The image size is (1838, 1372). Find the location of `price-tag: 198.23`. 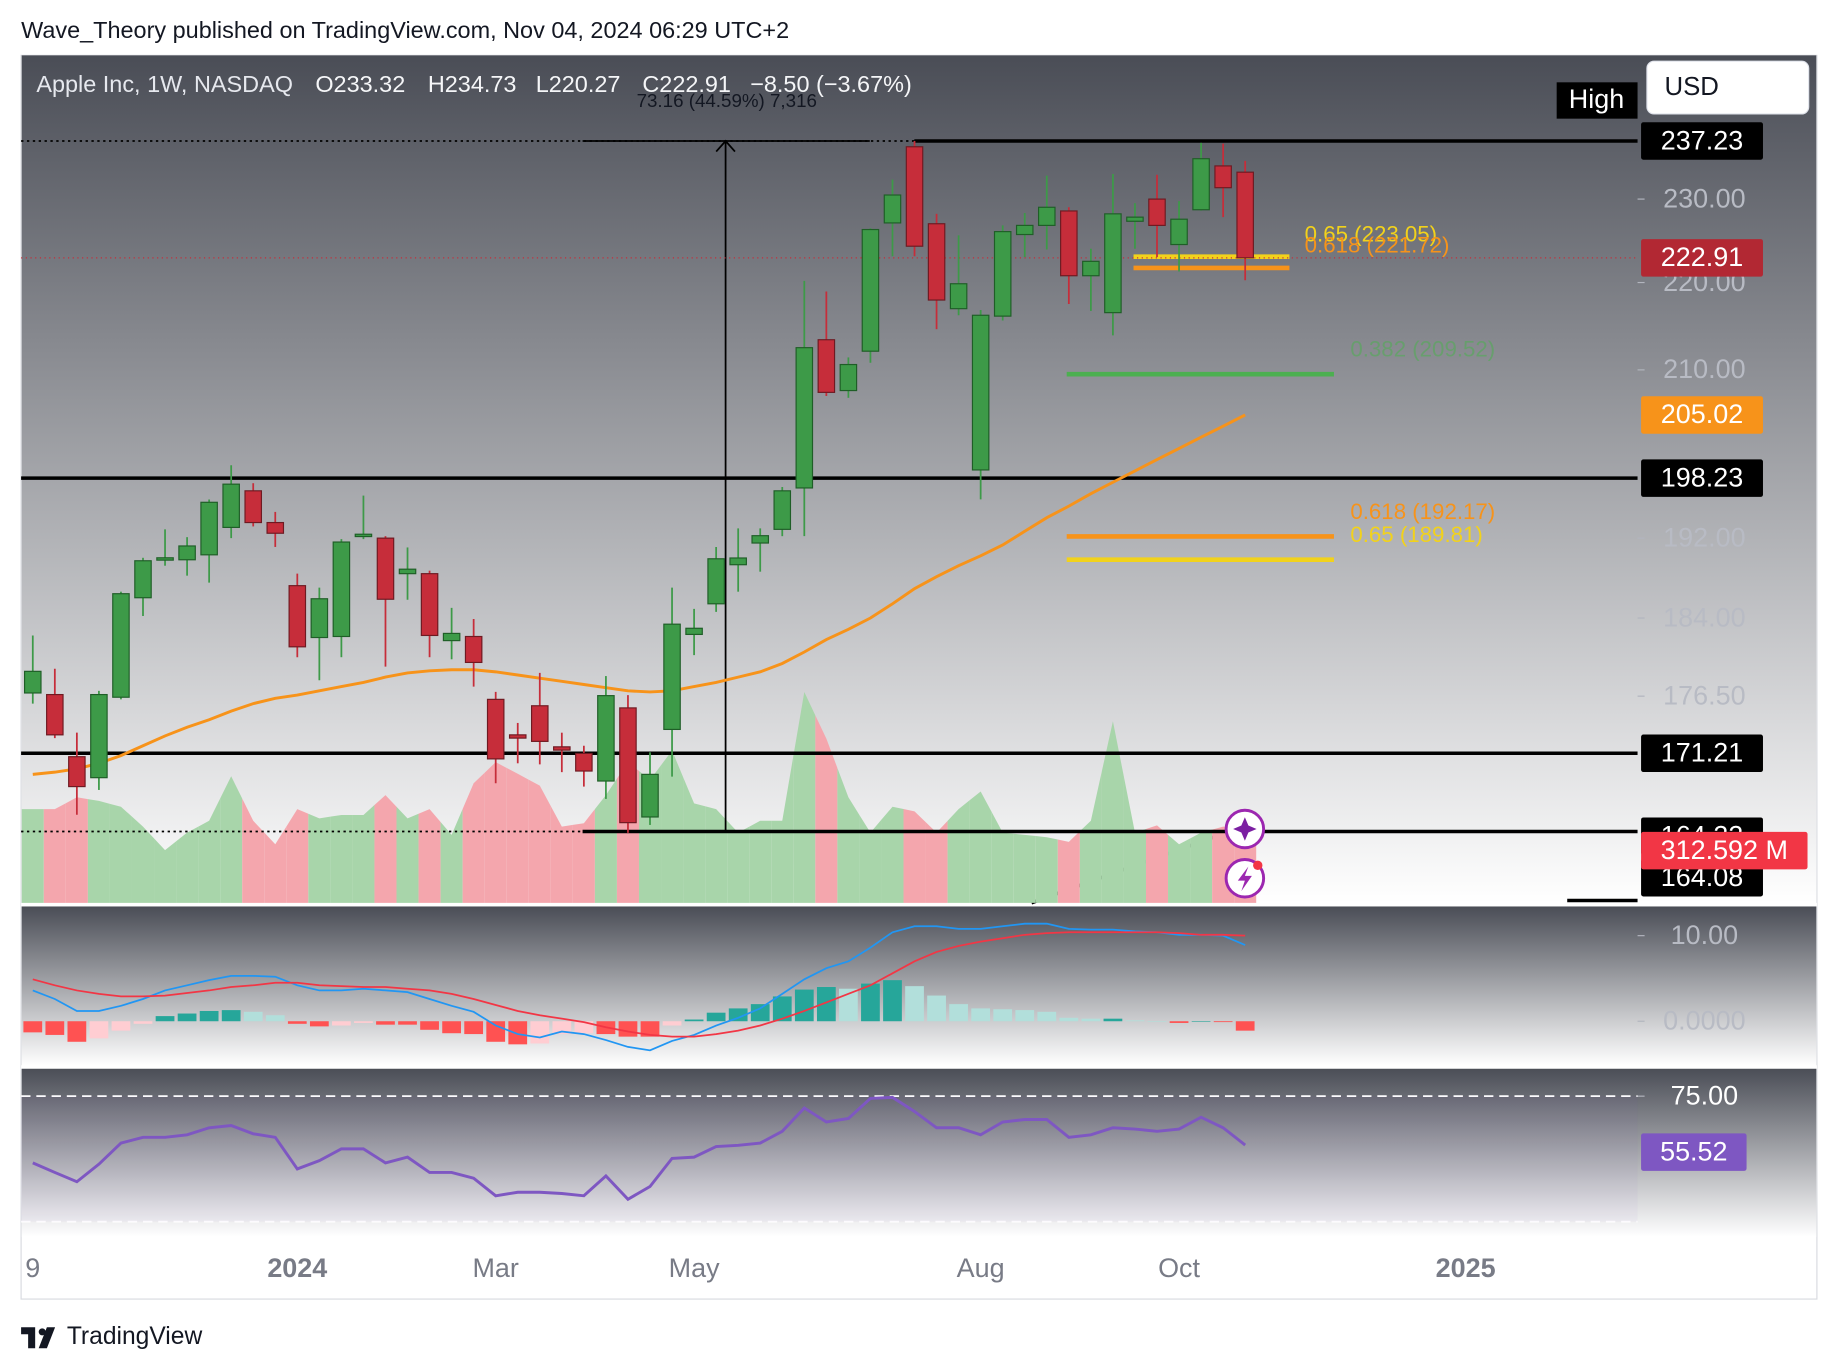

price-tag: 198.23 is located at coordinates (1702, 477).